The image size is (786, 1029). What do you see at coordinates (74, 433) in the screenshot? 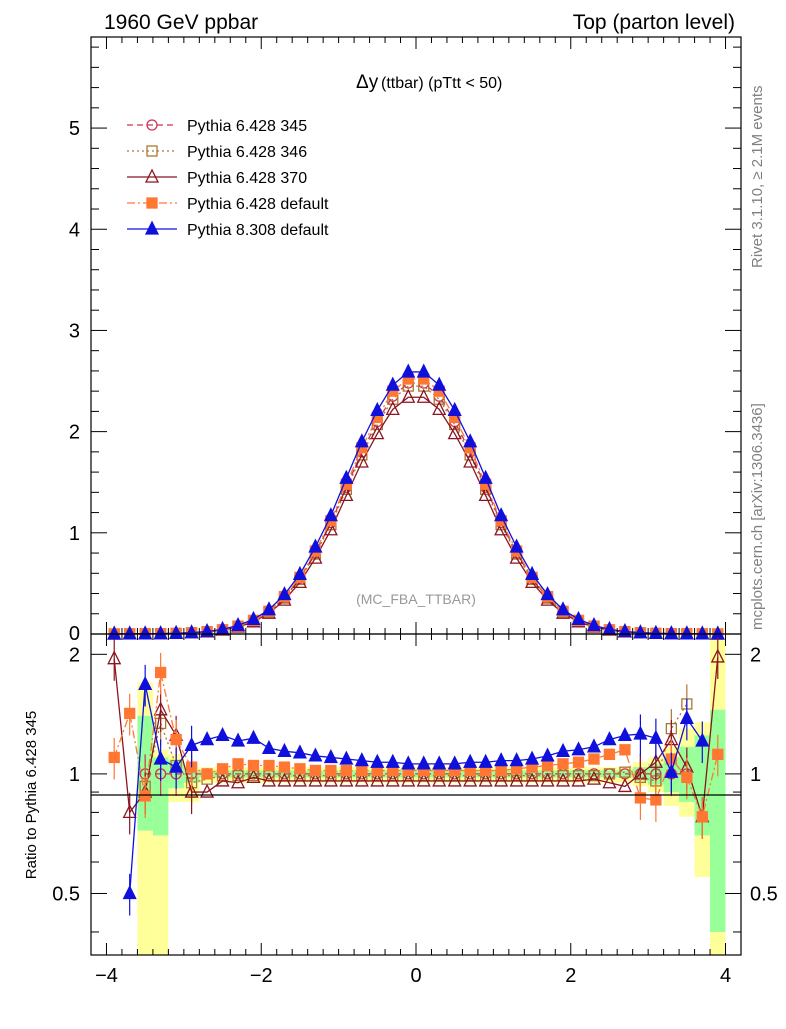
I see `y-tick-label-main: 2` at bounding box center [74, 433].